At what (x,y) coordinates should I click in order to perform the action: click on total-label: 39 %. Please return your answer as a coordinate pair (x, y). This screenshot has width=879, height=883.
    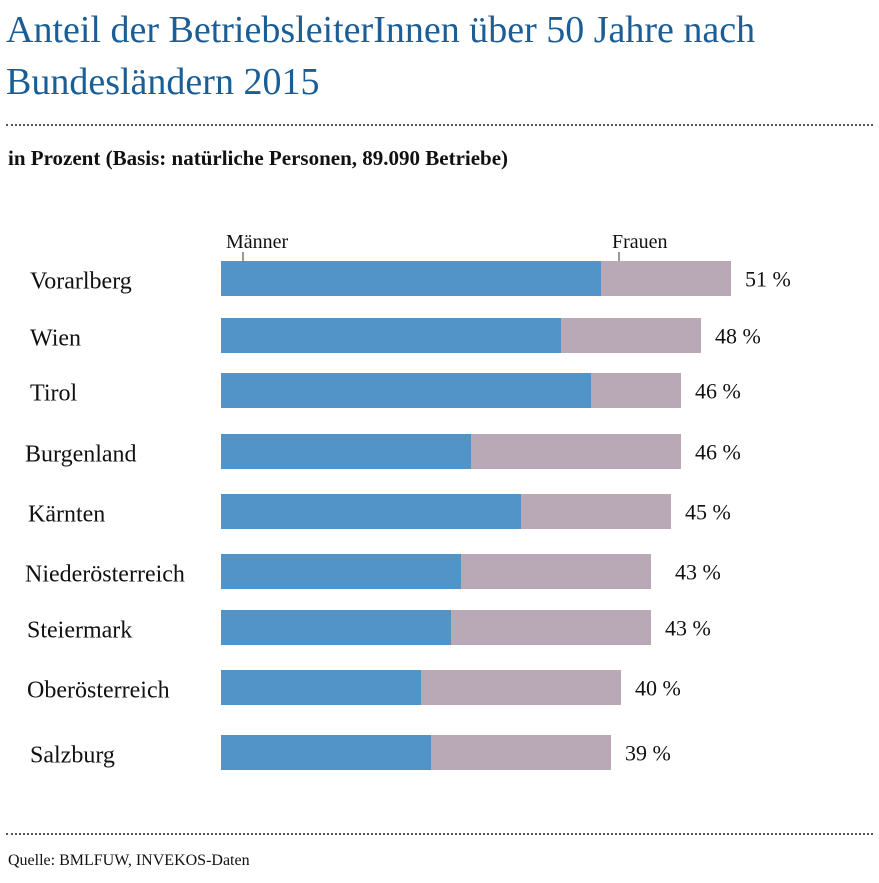
    Looking at the image, I should click on (648, 753).